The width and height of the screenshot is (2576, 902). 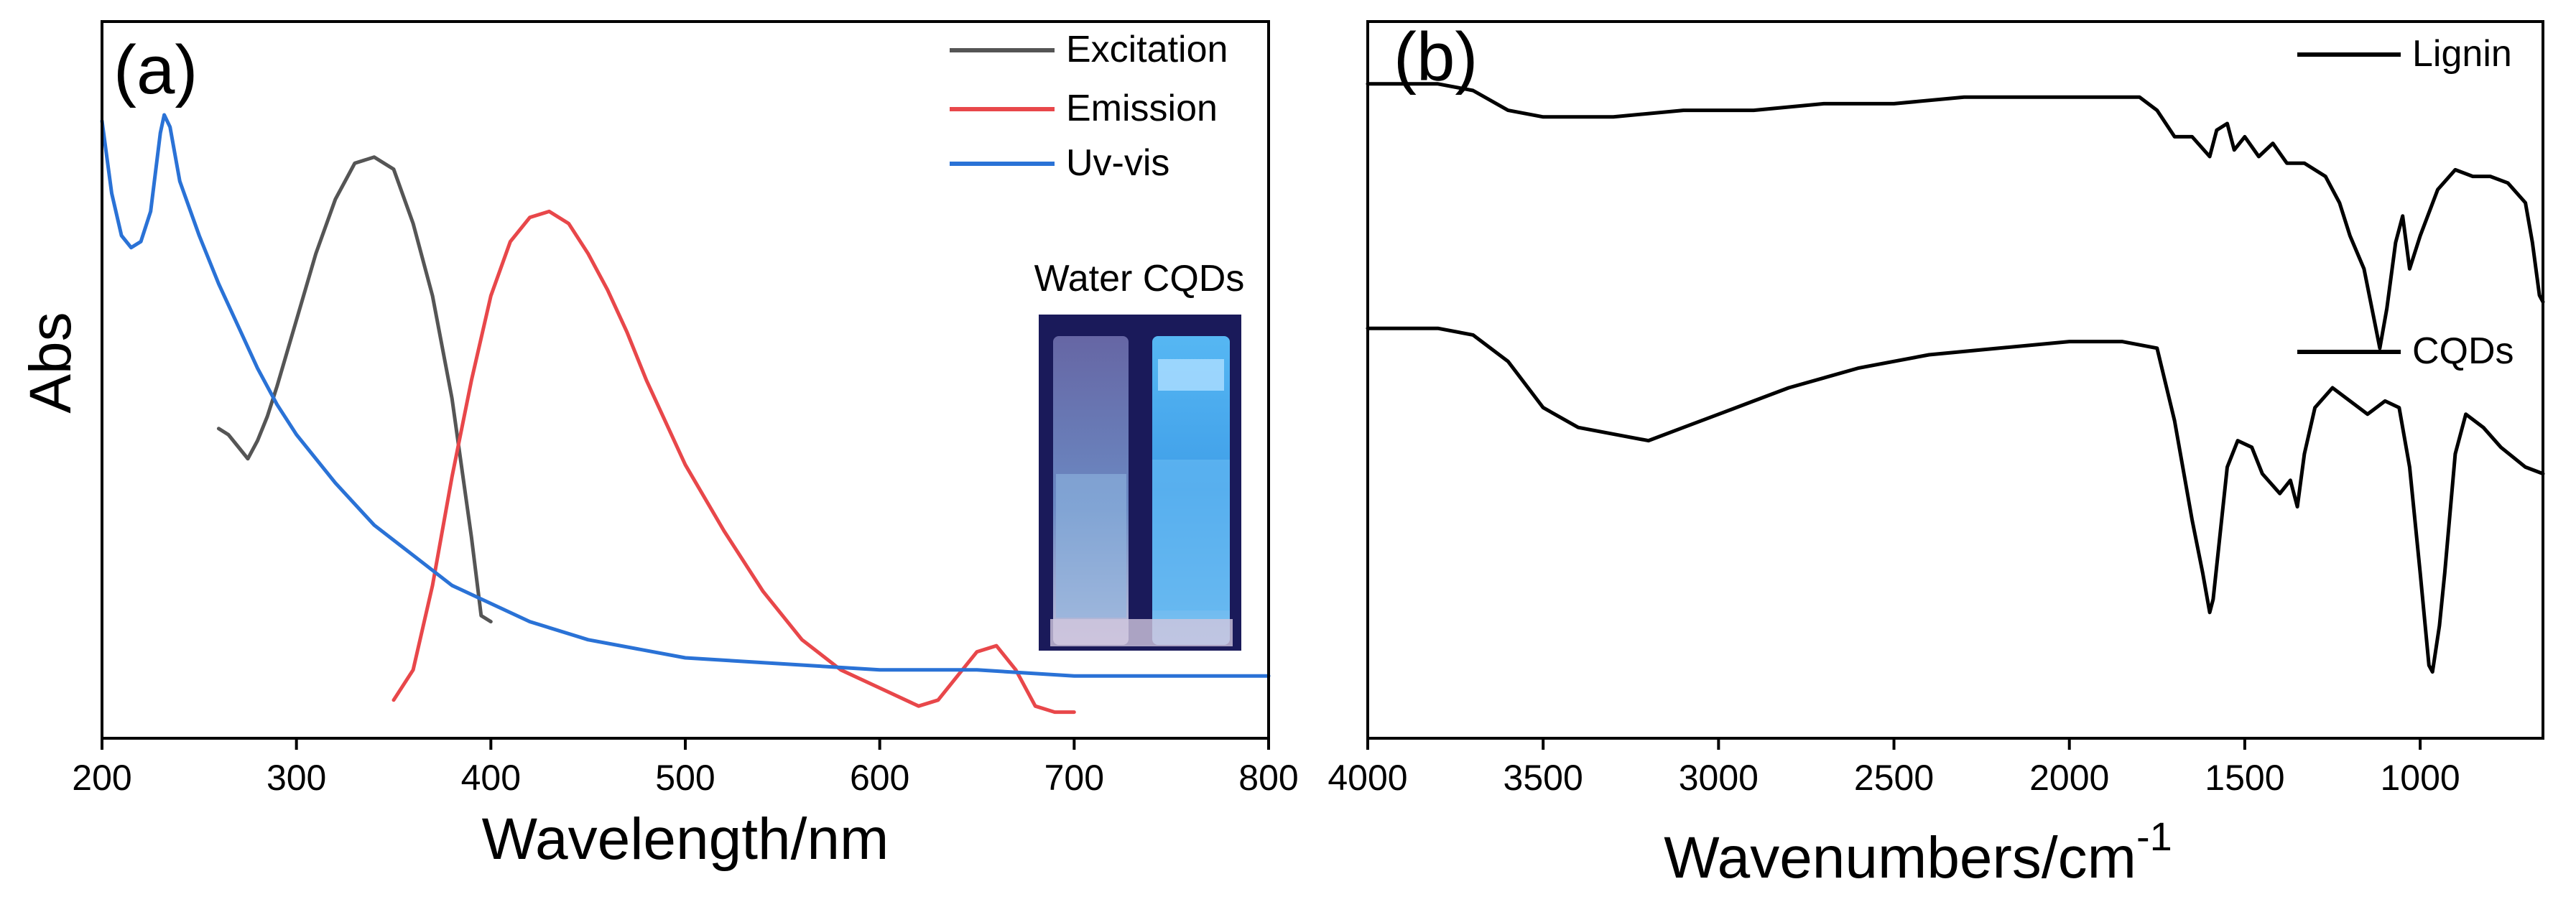 What do you see at coordinates (1543, 778) in the screenshot?
I see `panel-b-x-tick-label-3500: 3500` at bounding box center [1543, 778].